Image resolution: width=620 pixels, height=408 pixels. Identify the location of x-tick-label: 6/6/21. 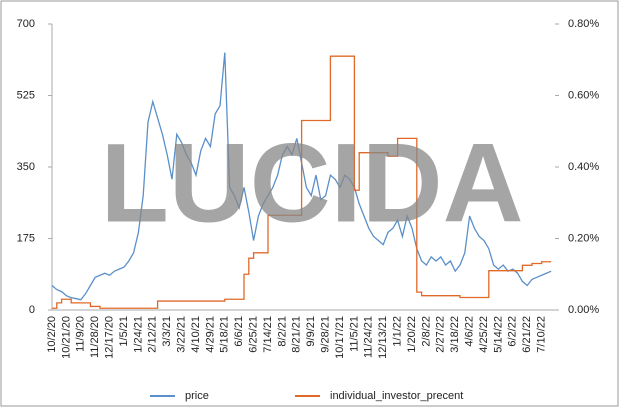
(239, 331).